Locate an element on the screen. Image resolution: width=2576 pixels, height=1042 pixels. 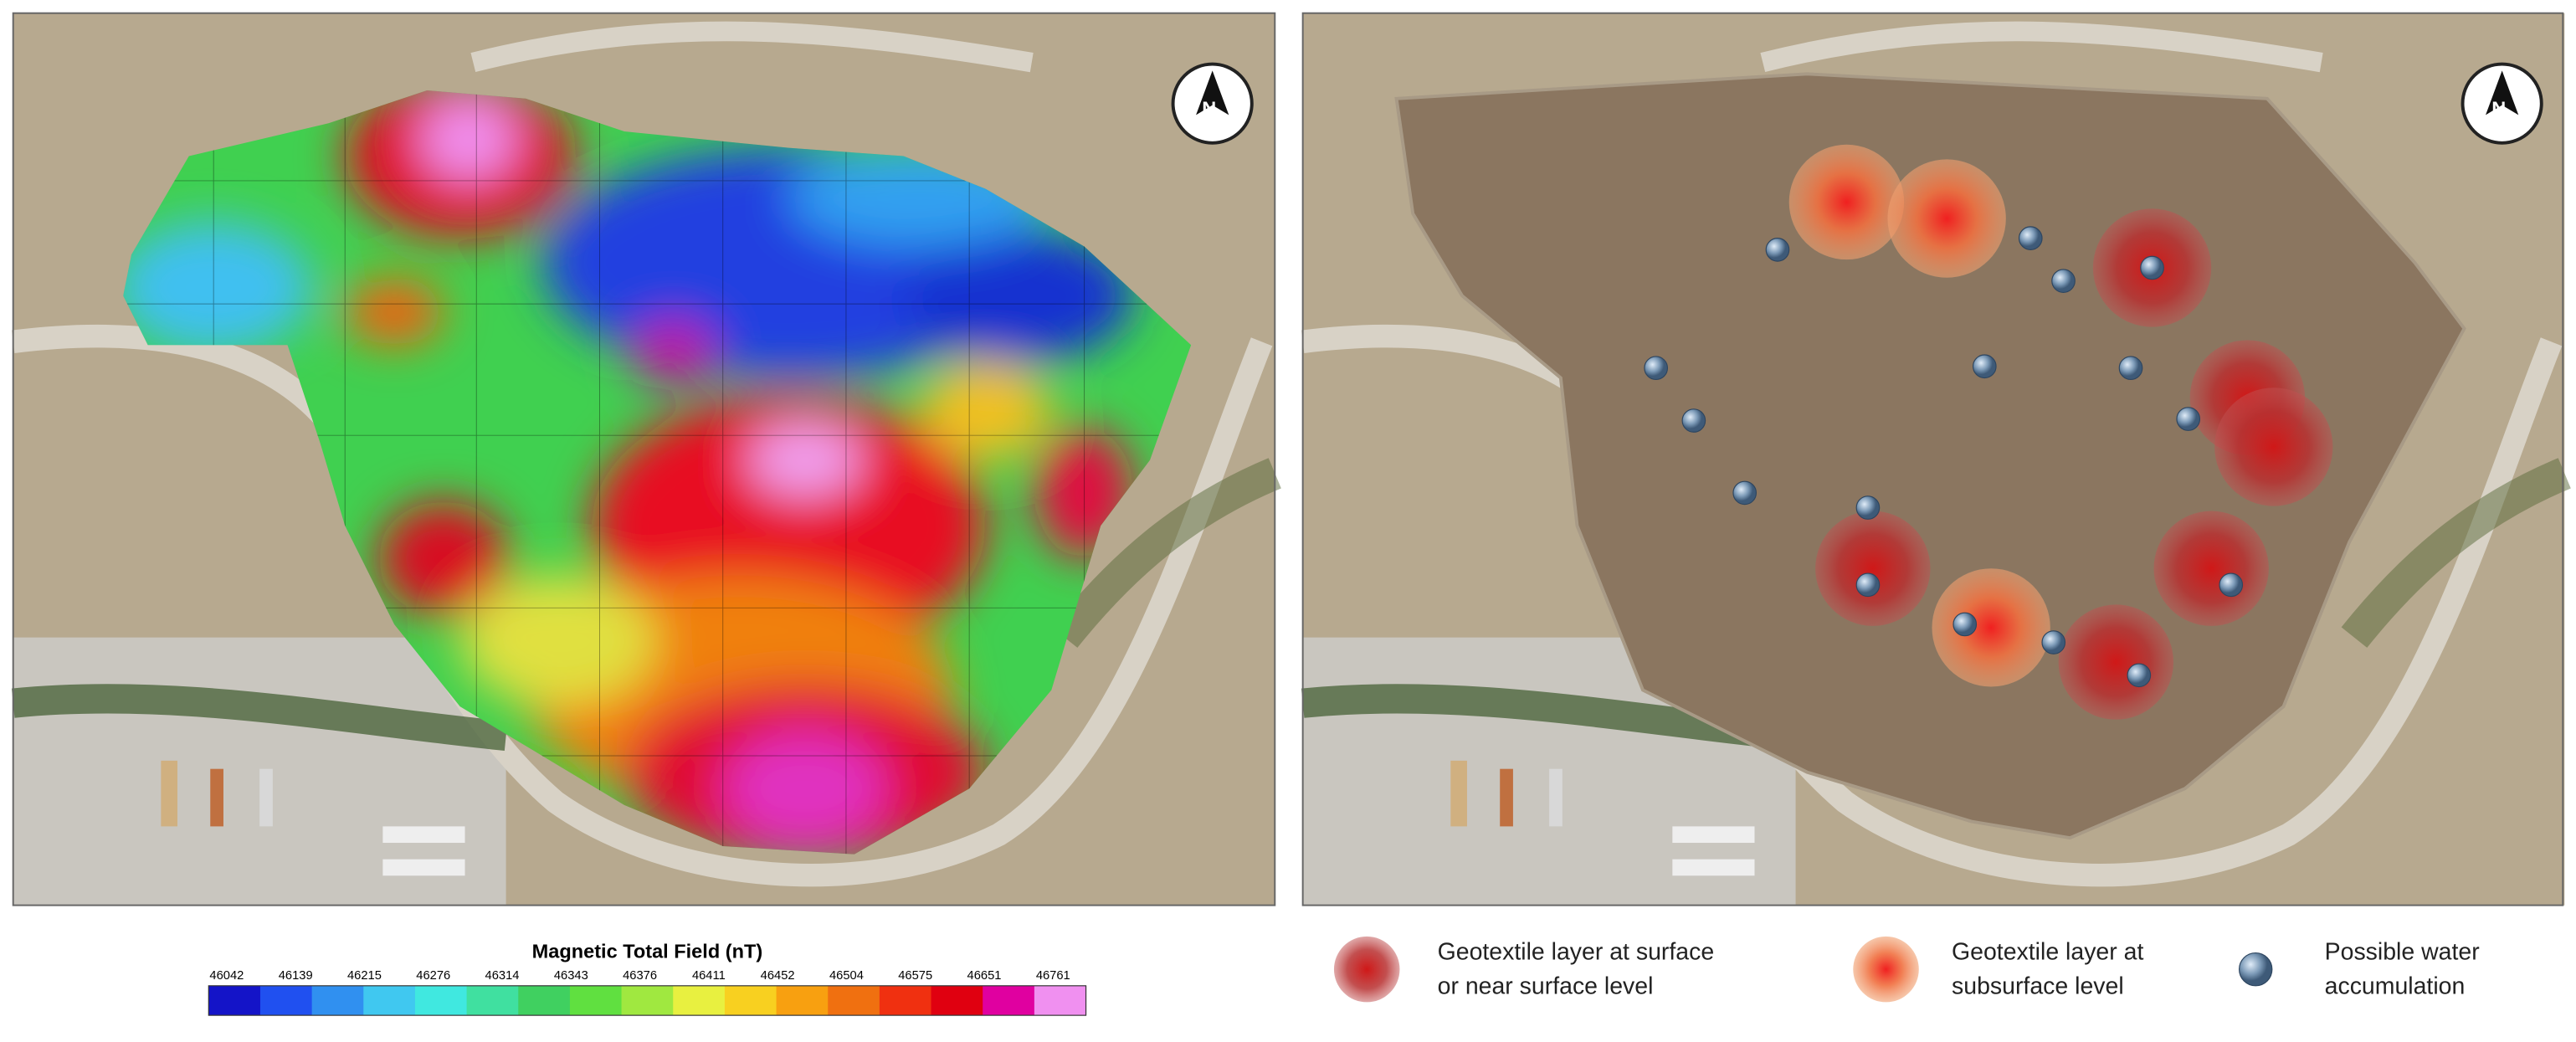
water-points is located at coordinates (1944, 457).